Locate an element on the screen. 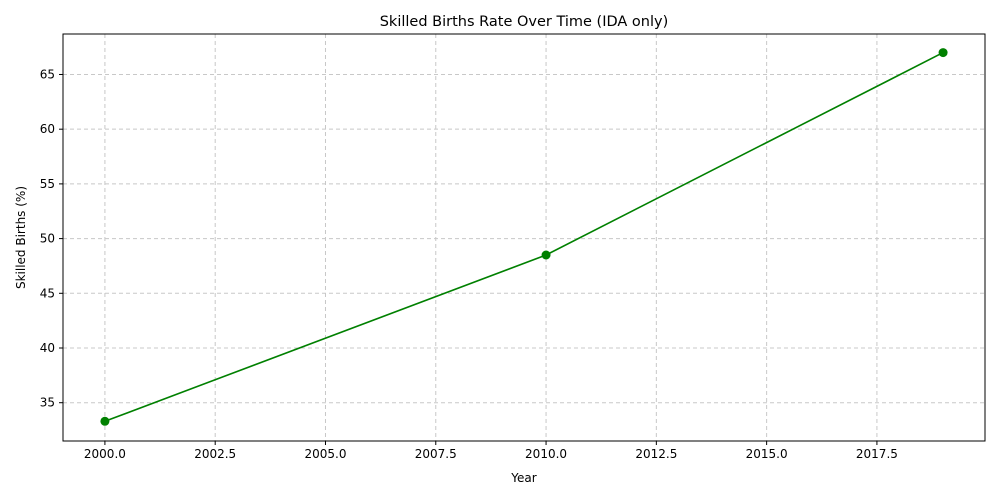 This screenshot has height=500, width=1000. y-axis-label: Skilled Births (%) is located at coordinates (21, 237).